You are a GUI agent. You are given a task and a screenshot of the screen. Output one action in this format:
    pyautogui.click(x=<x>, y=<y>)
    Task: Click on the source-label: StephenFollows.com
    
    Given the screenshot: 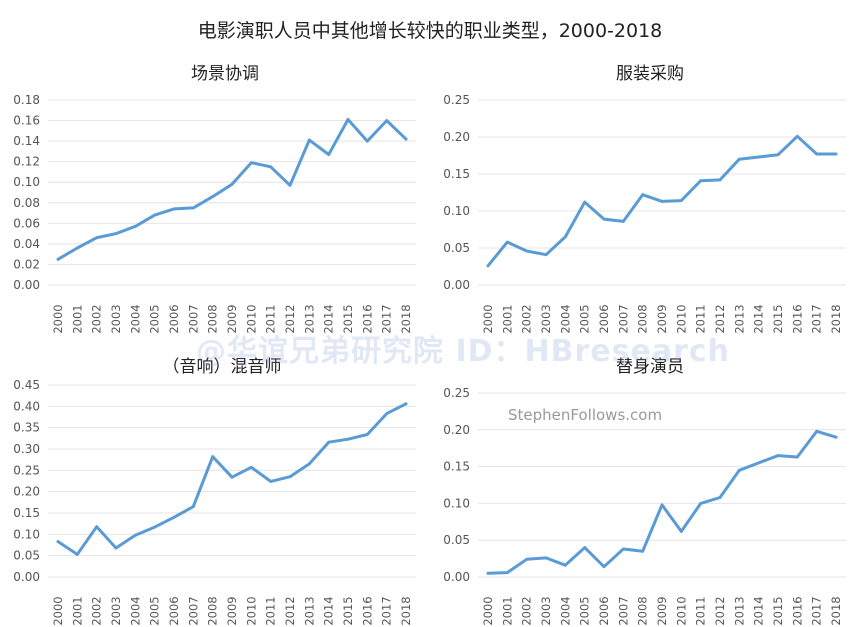 What is the action you would take?
    pyautogui.click(x=585, y=415)
    